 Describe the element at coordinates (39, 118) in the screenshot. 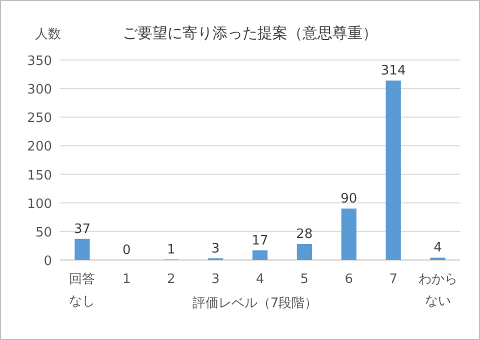

I see `y-tick-label: 250` at that location.